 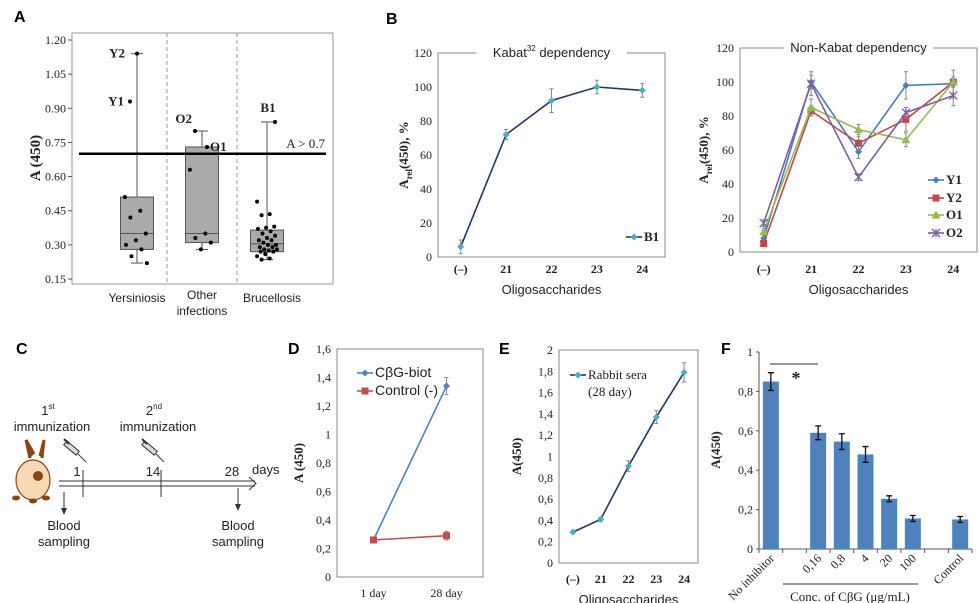 I want to click on x-tick-label: 23, so click(x=906, y=269).